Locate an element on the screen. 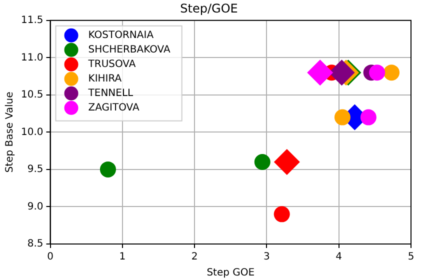 Image resolution: width=424 pixels, height=280 pixels. y-tick-label: 11.0 is located at coordinates (32, 58).